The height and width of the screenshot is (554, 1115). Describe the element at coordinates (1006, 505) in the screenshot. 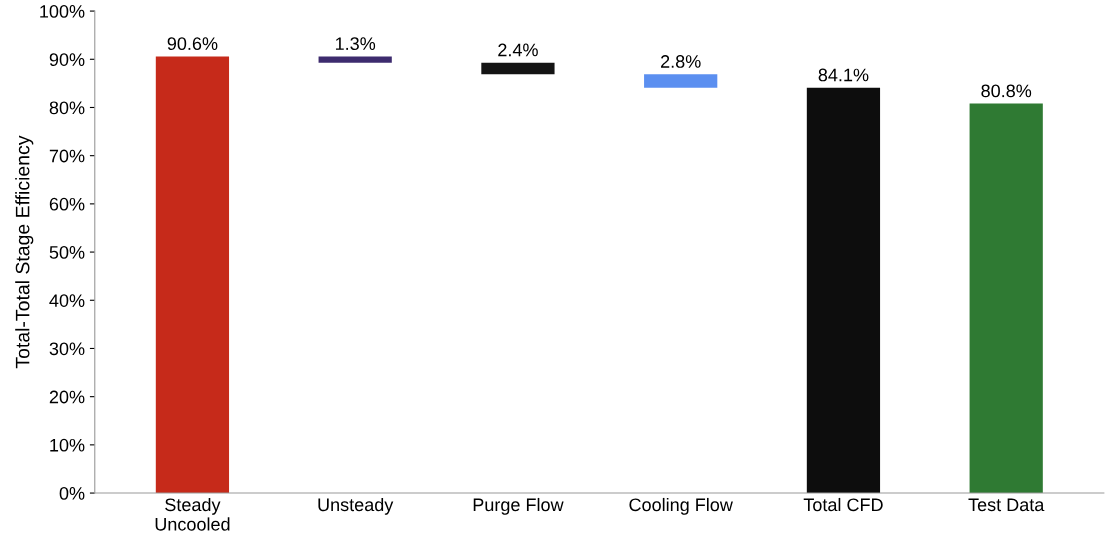

I see `x-tick-label: Test Data` at that location.